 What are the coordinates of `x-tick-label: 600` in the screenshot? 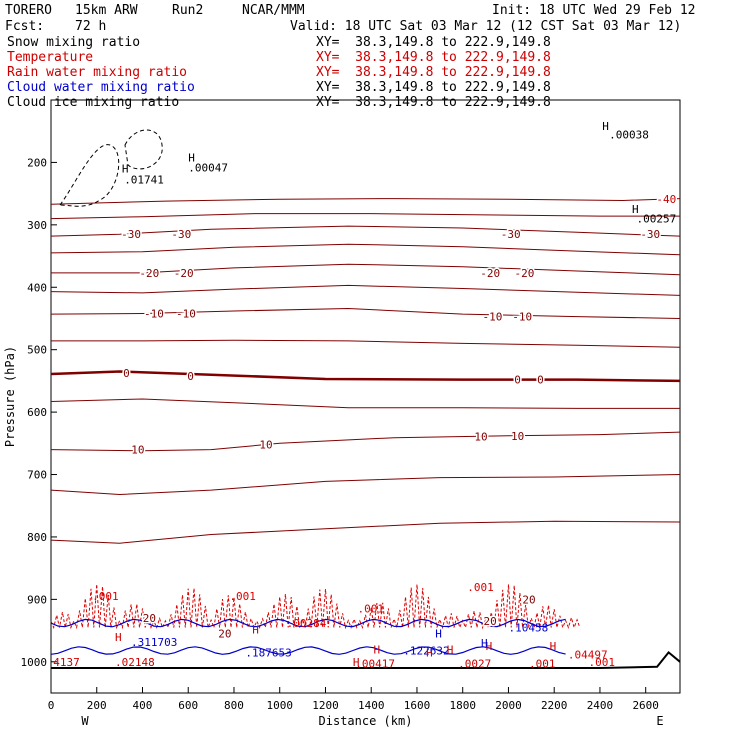 It's located at (188, 705).